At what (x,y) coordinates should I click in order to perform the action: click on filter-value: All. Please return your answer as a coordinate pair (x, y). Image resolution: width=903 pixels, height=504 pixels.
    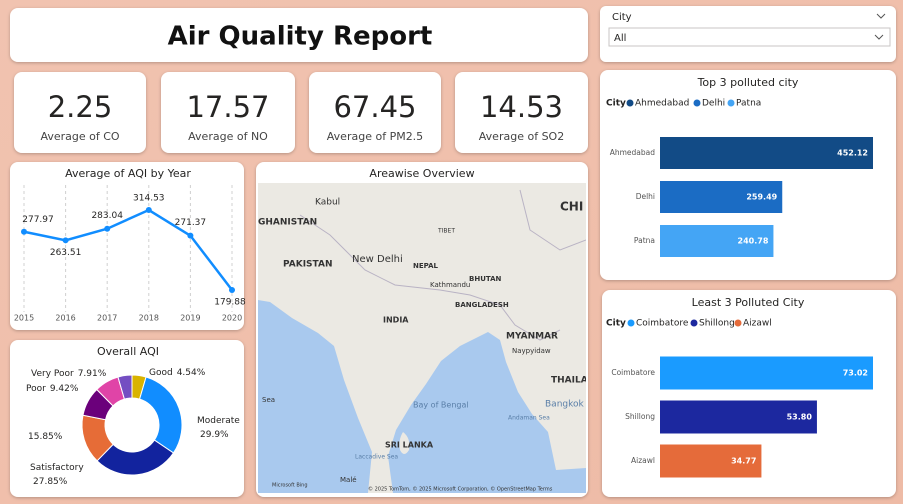
    Looking at the image, I should click on (620, 38).